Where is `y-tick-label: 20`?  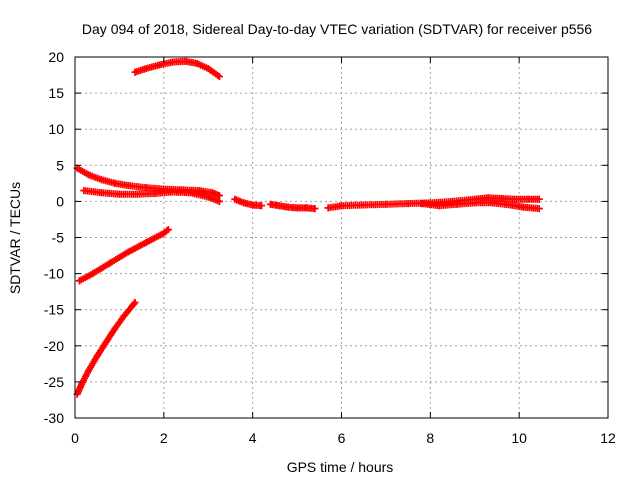
y-tick-label: 20 is located at coordinates (56, 57).